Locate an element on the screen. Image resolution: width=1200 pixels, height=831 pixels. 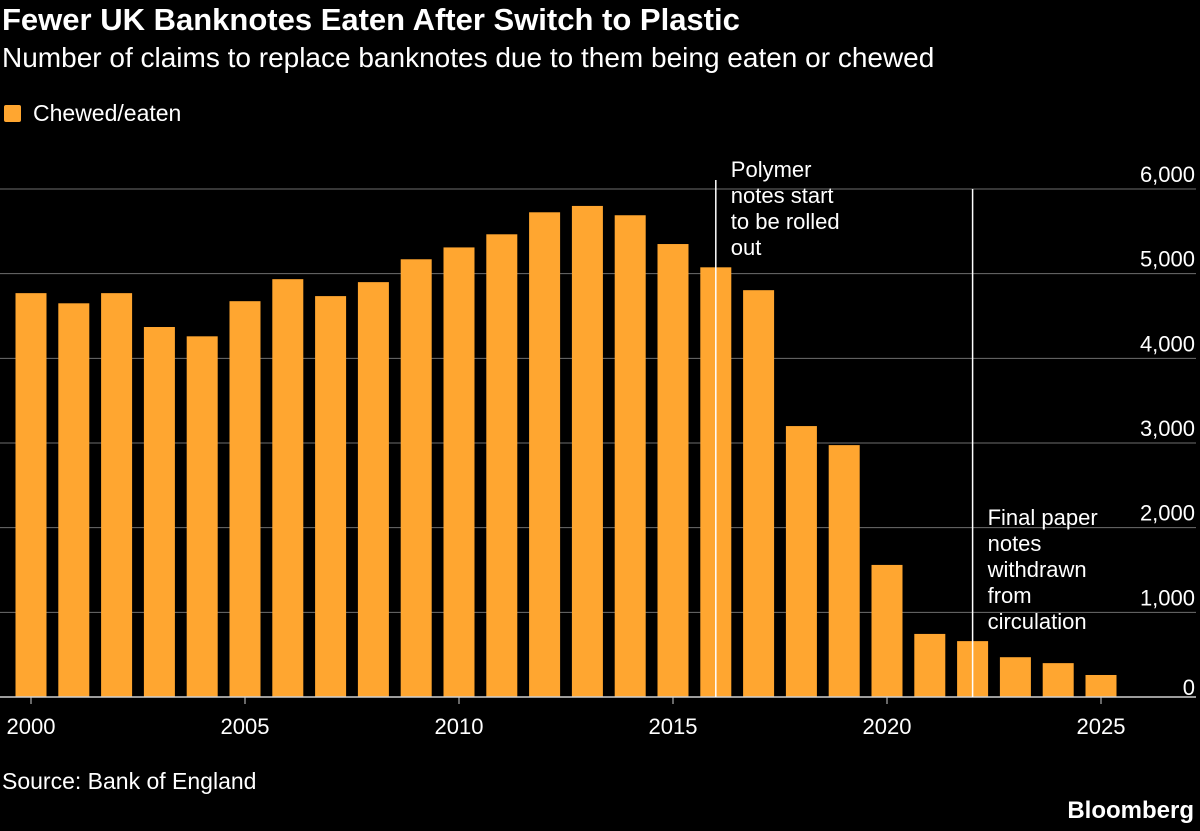
annotation-text: out is located at coordinates (746, 247).